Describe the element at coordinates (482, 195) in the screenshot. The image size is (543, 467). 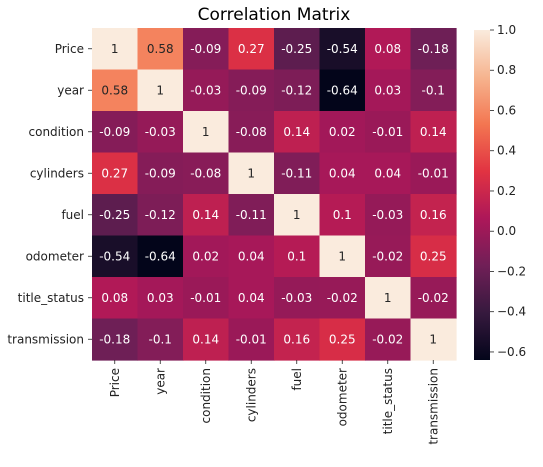
I see `colorbar-gradient` at that location.